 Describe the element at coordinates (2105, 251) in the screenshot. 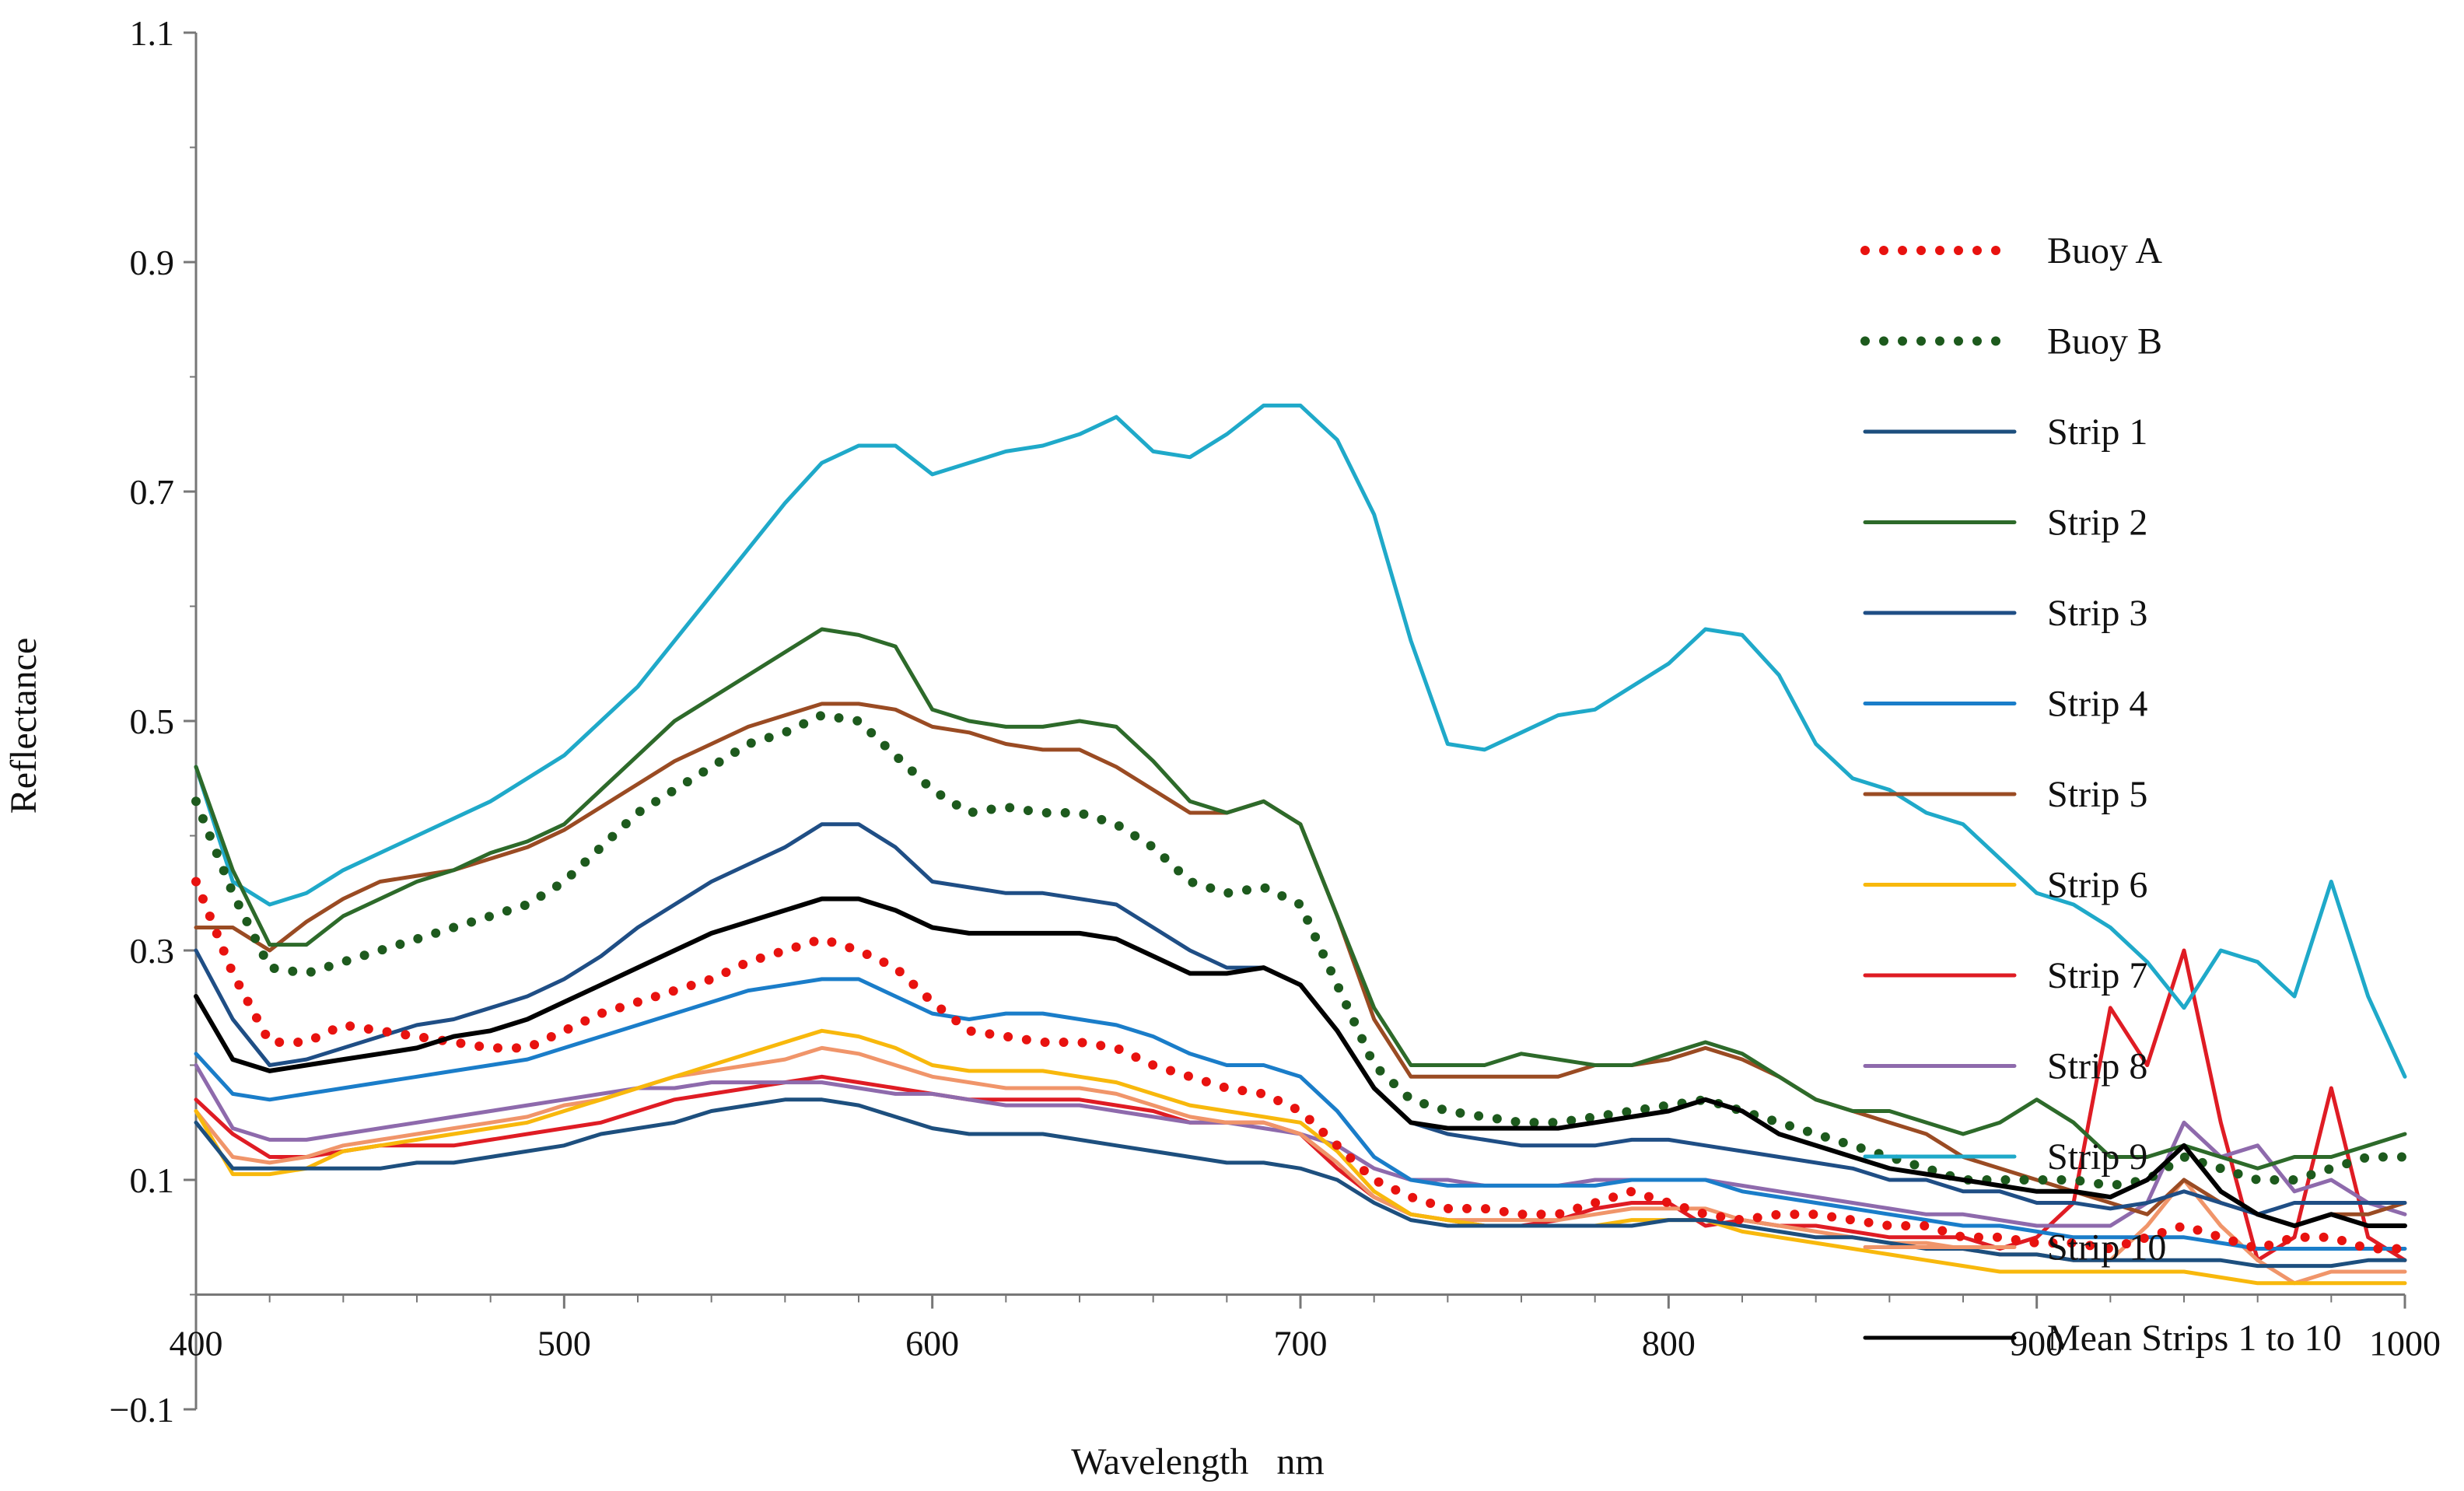

I see `legend-label-buoy-a: Buoy A` at that location.